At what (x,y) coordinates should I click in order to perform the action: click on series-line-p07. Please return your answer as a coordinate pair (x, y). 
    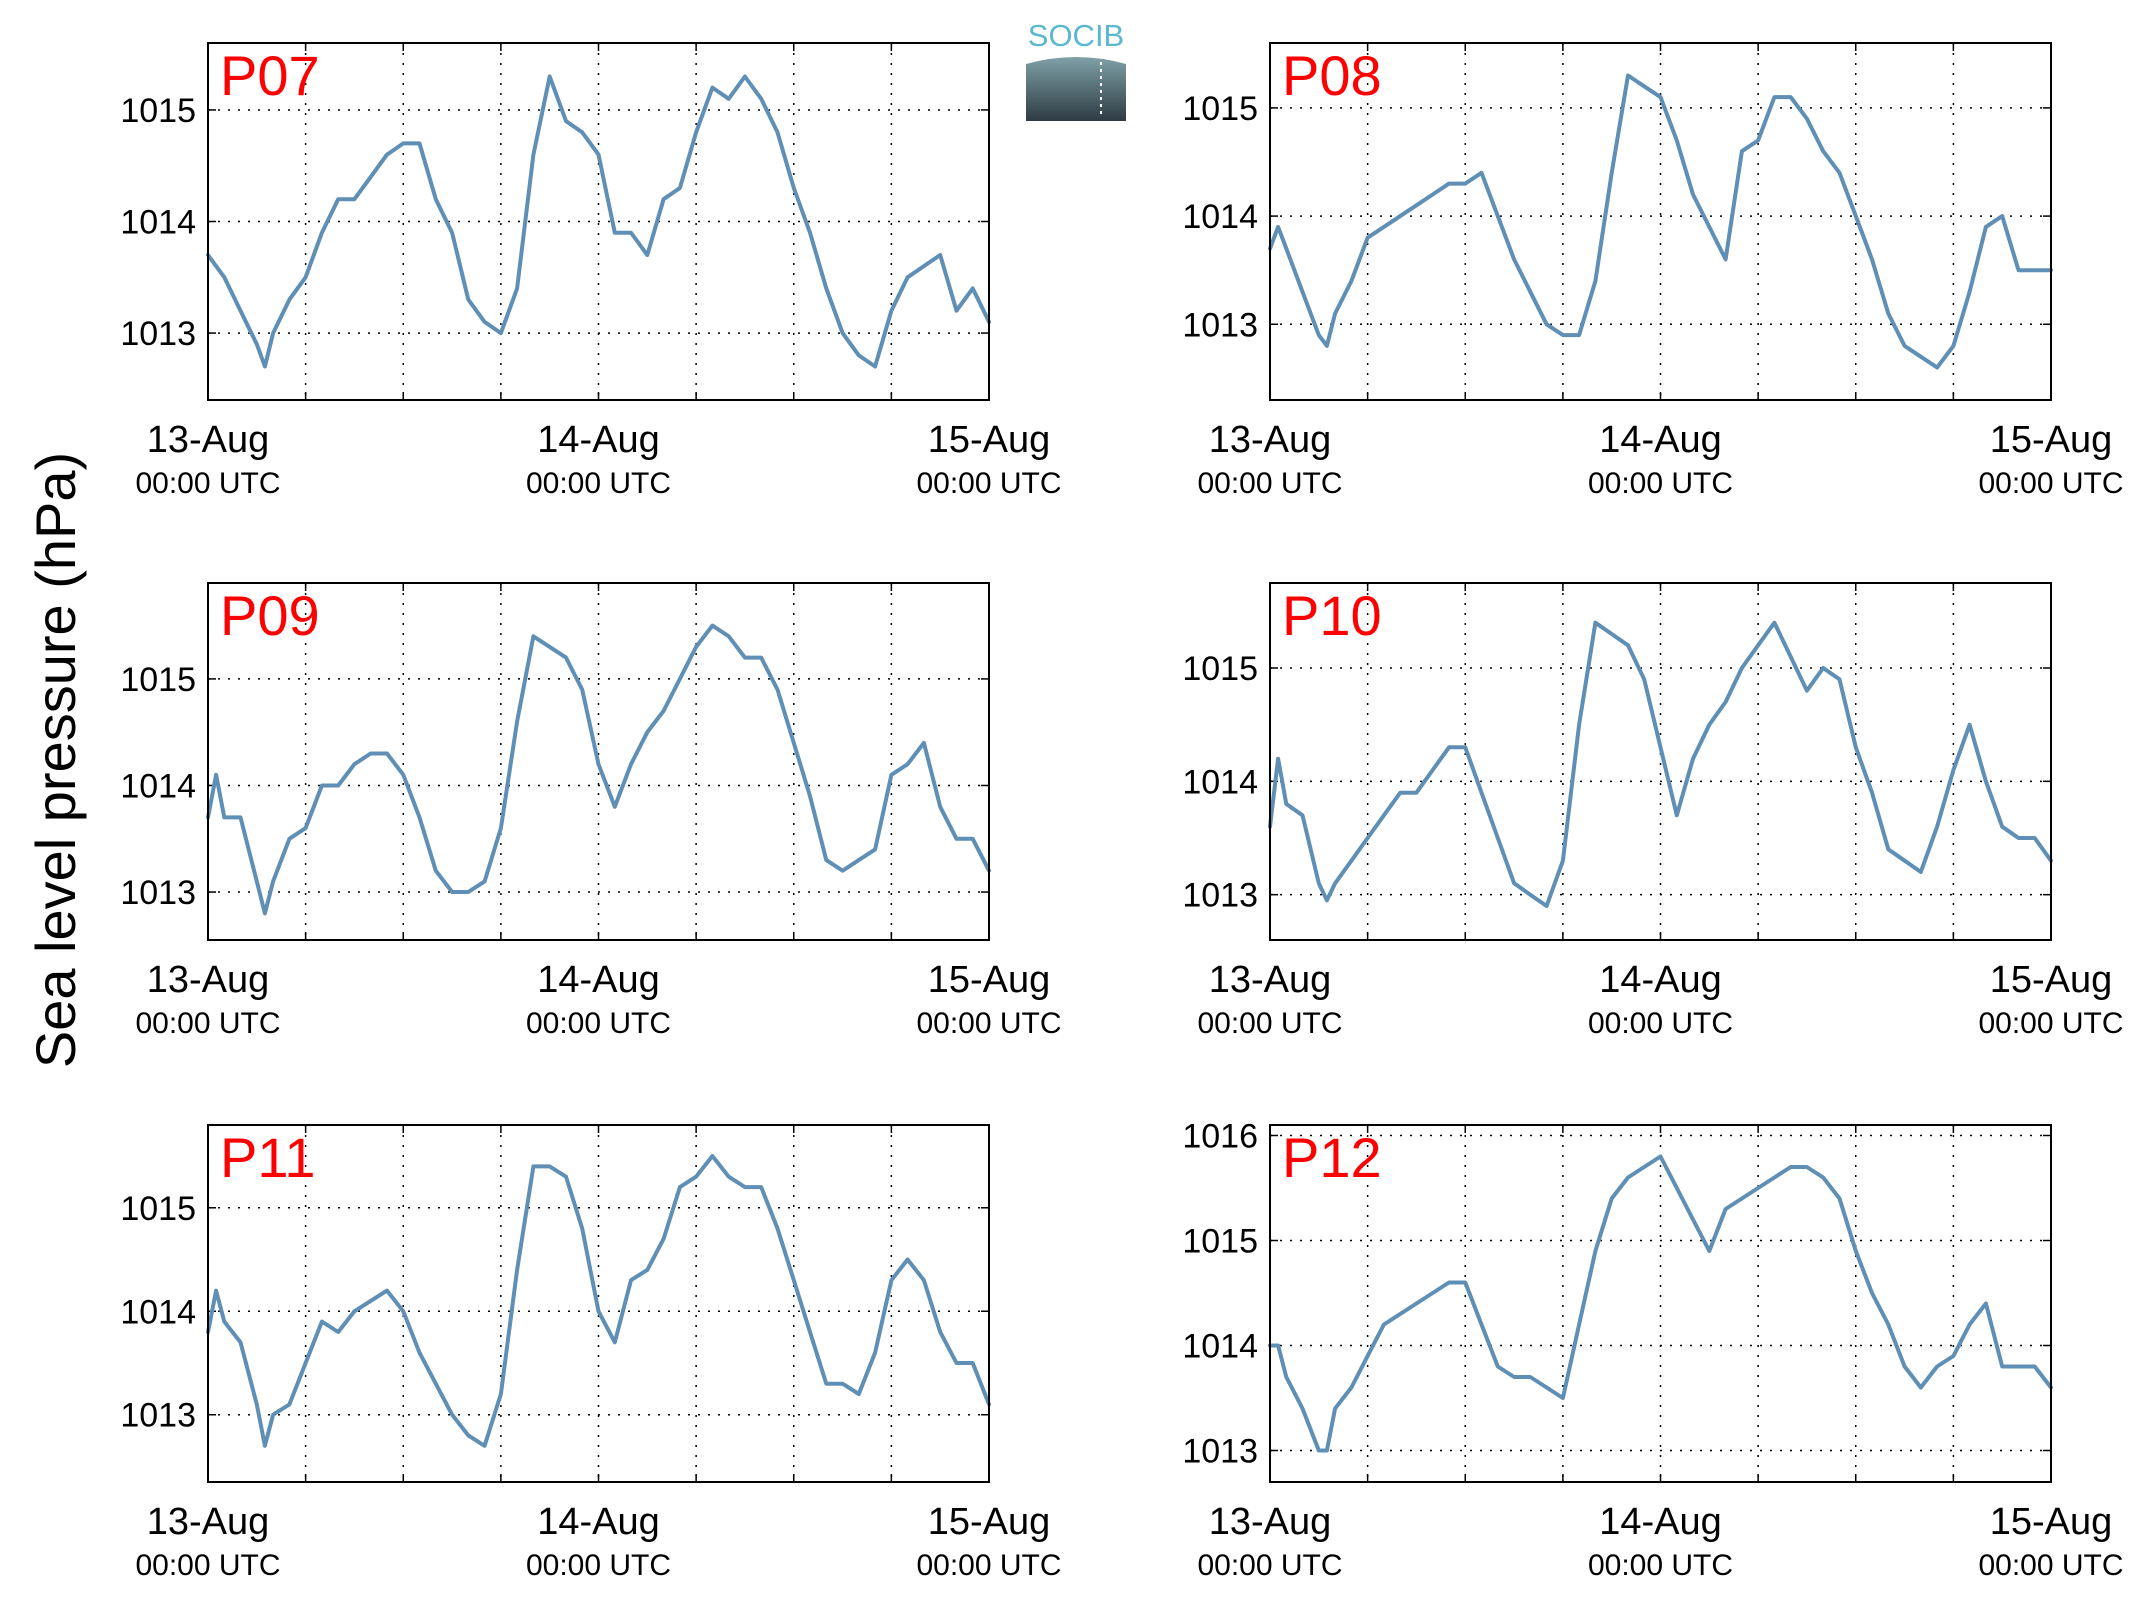
    Looking at the image, I should click on (598, 221).